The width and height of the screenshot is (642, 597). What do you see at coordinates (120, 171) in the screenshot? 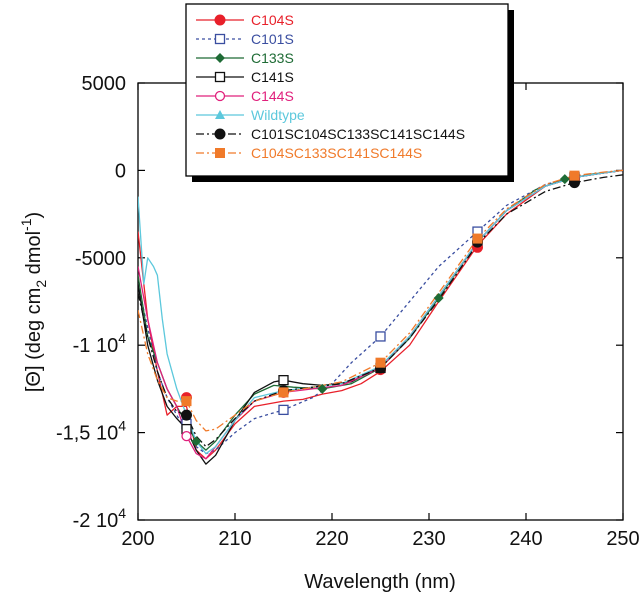
I see `y-tick-label: 0` at bounding box center [120, 171].